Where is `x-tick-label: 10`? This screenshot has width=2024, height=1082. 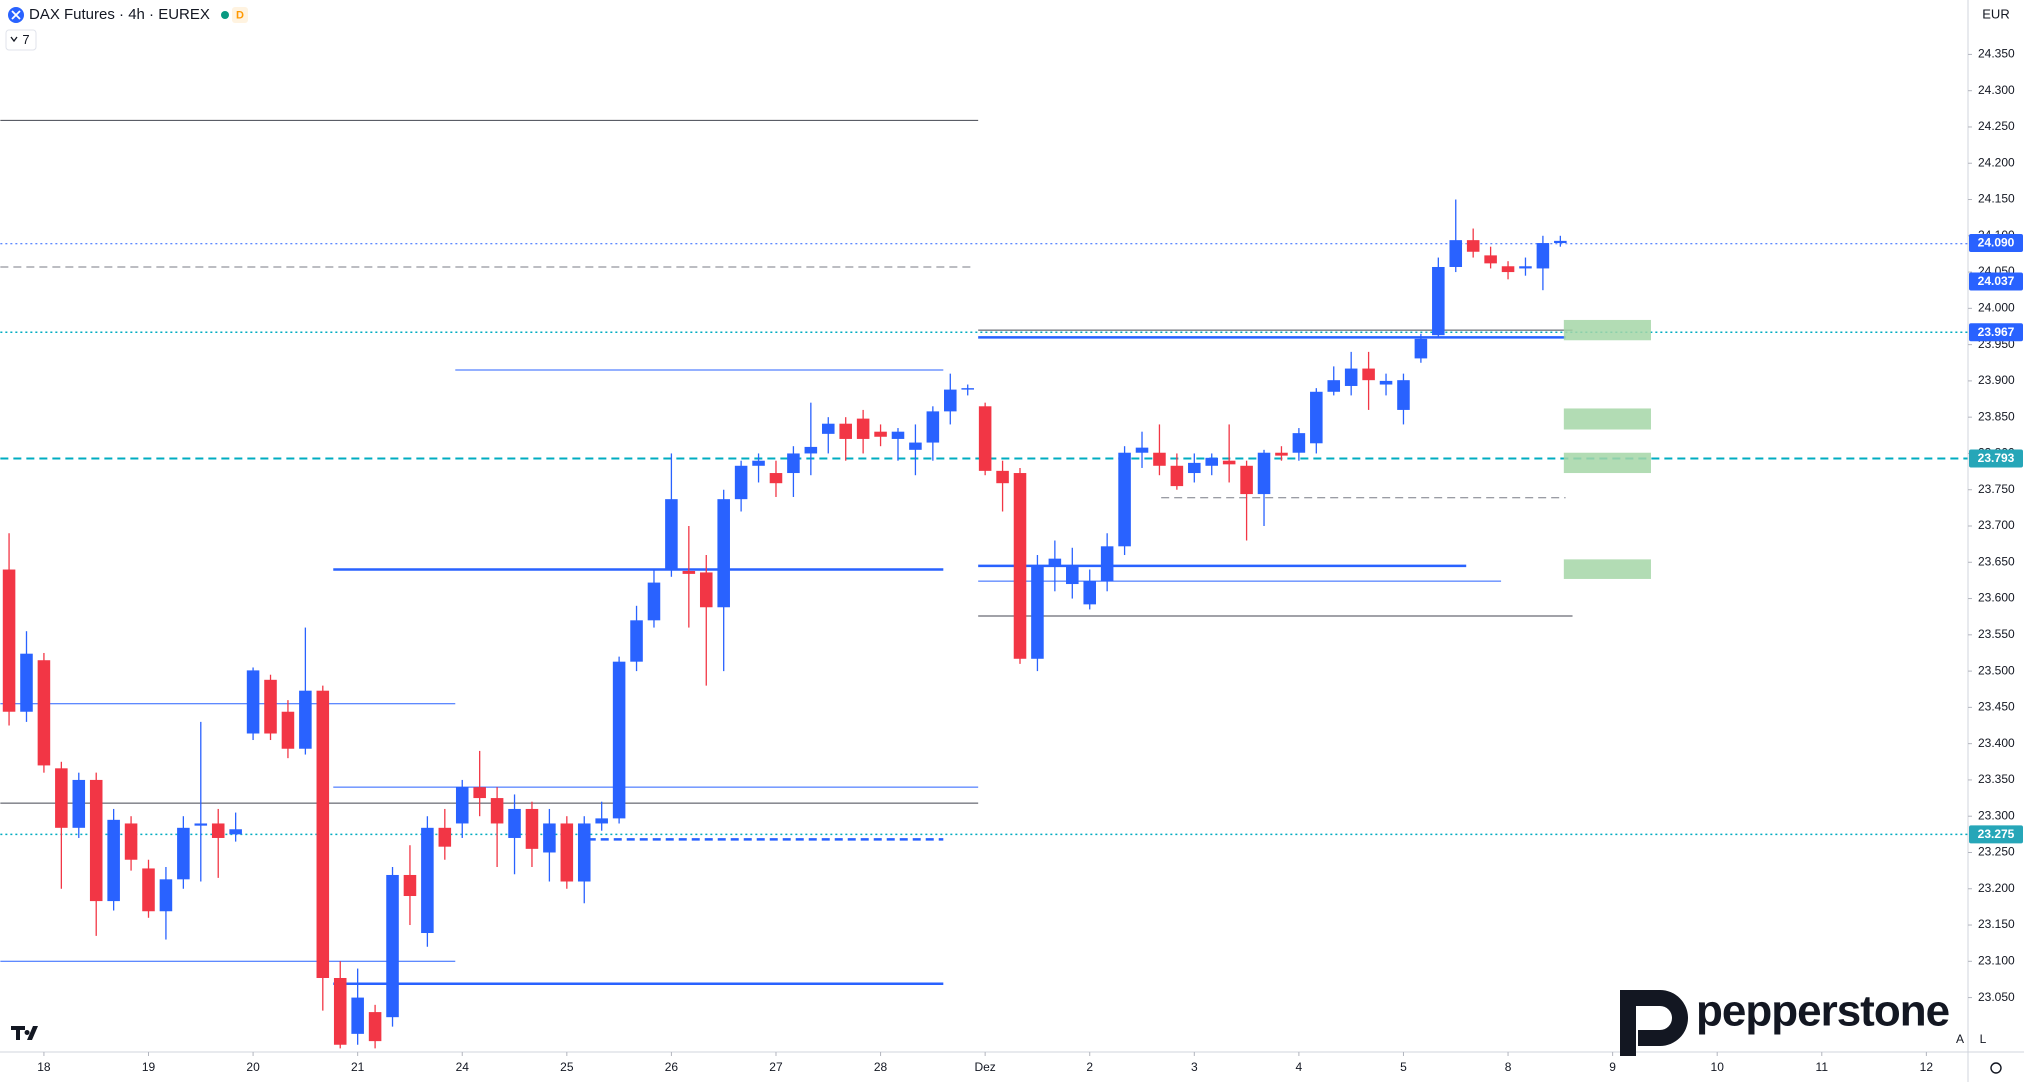
x-tick-label: 10 is located at coordinates (1718, 1067).